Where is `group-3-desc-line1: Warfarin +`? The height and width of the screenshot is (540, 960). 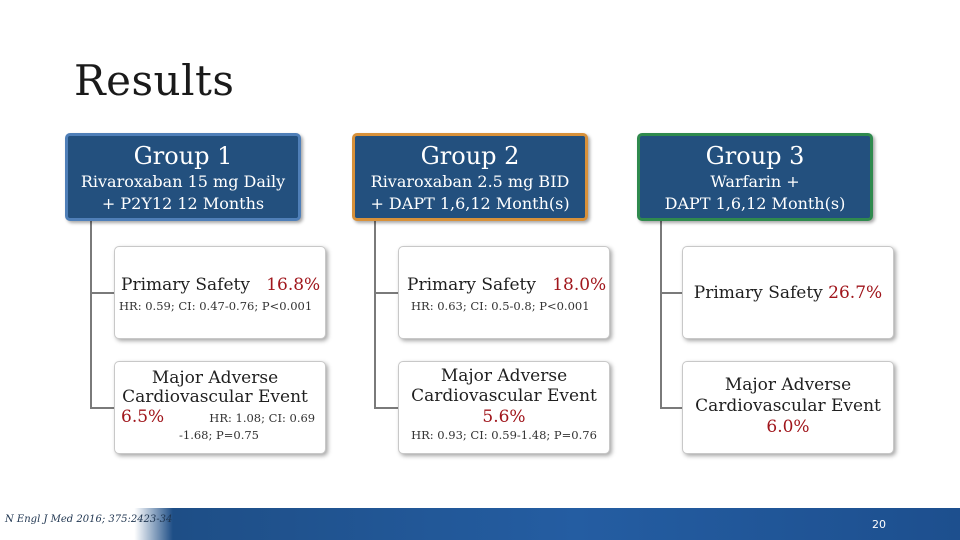
group-3-desc-line1: Warfarin + is located at coordinates (755, 181).